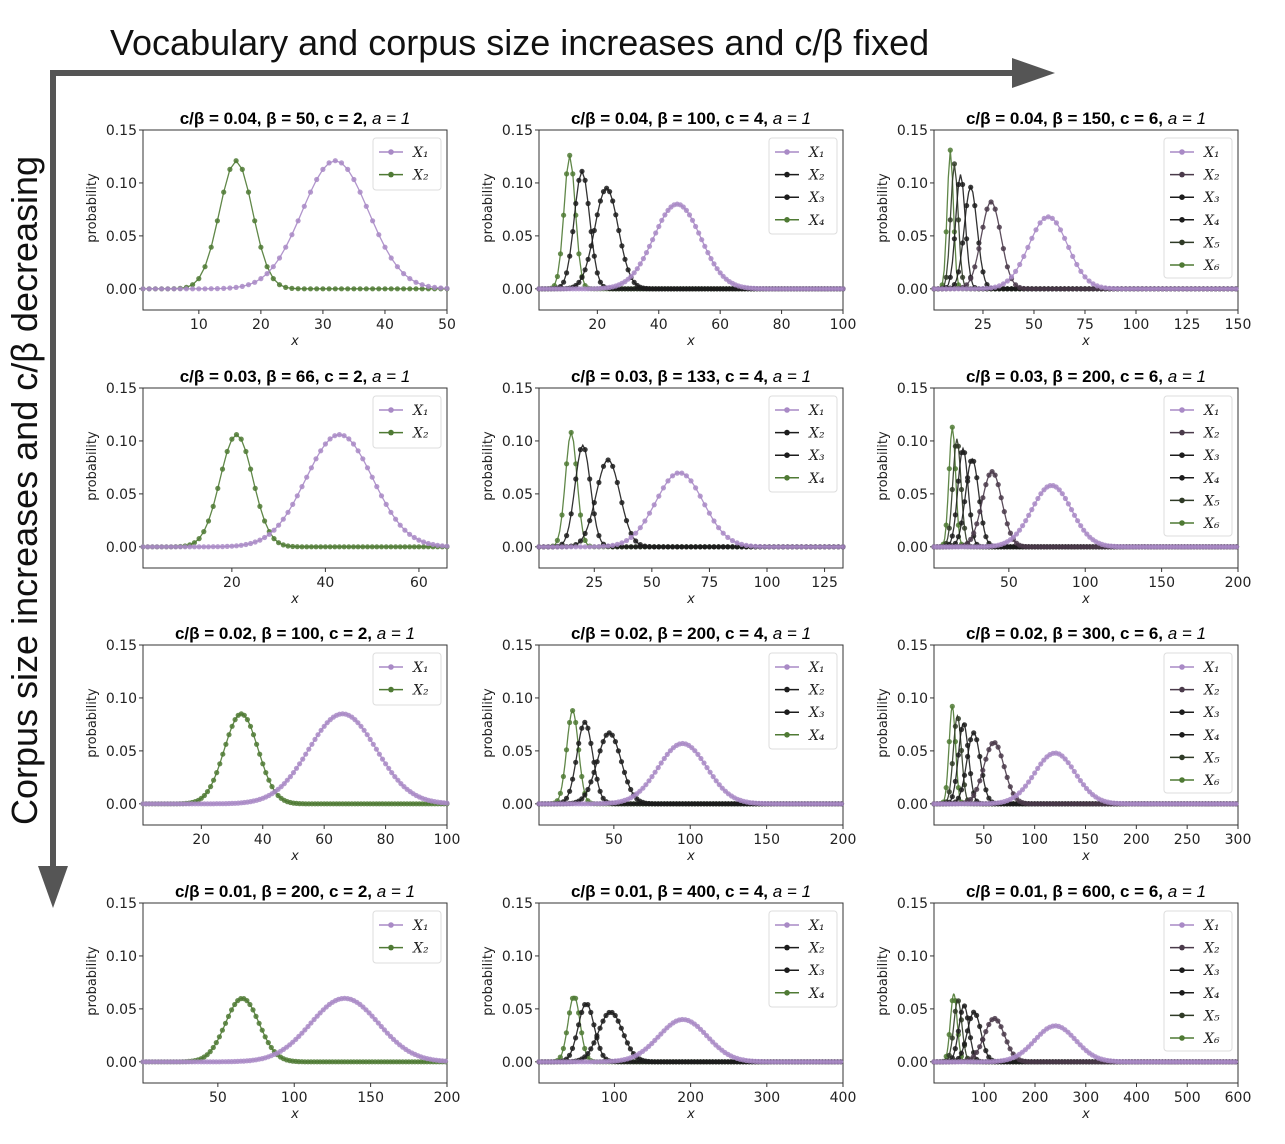 This screenshot has width=1285, height=1144. What do you see at coordinates (295, 891) in the screenshot?
I see `subplot-title: c/β = 0.01, β = 200, c = 2, a = 1` at bounding box center [295, 891].